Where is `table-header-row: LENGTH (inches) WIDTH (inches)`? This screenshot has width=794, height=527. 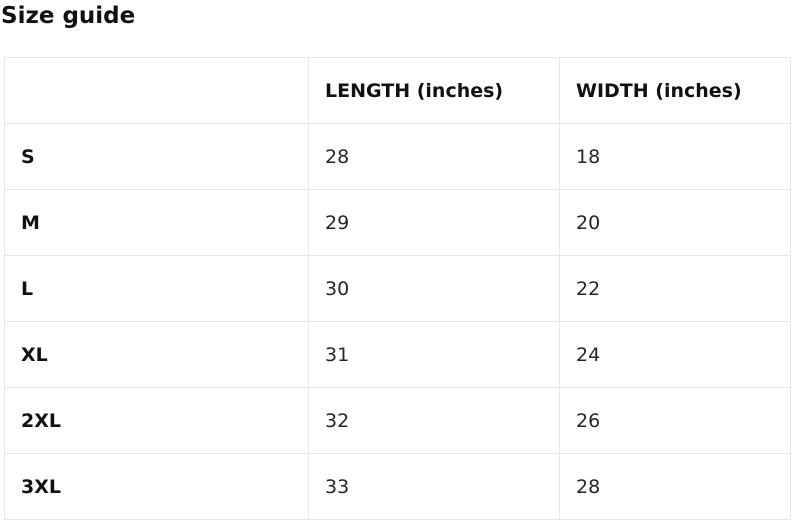 table-header-row: LENGTH (inches) WIDTH (inches) is located at coordinates (397, 90).